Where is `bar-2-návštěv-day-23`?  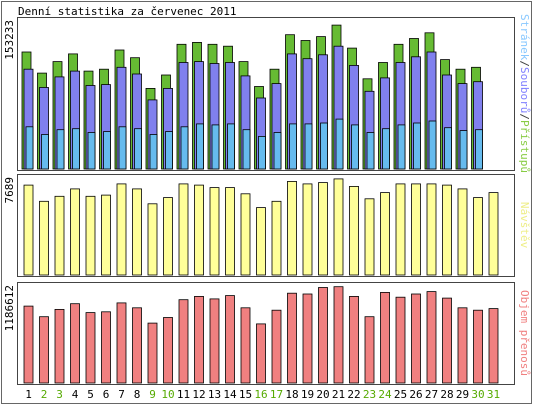 bar-2-návštěv-day-23 is located at coordinates (369, 237).